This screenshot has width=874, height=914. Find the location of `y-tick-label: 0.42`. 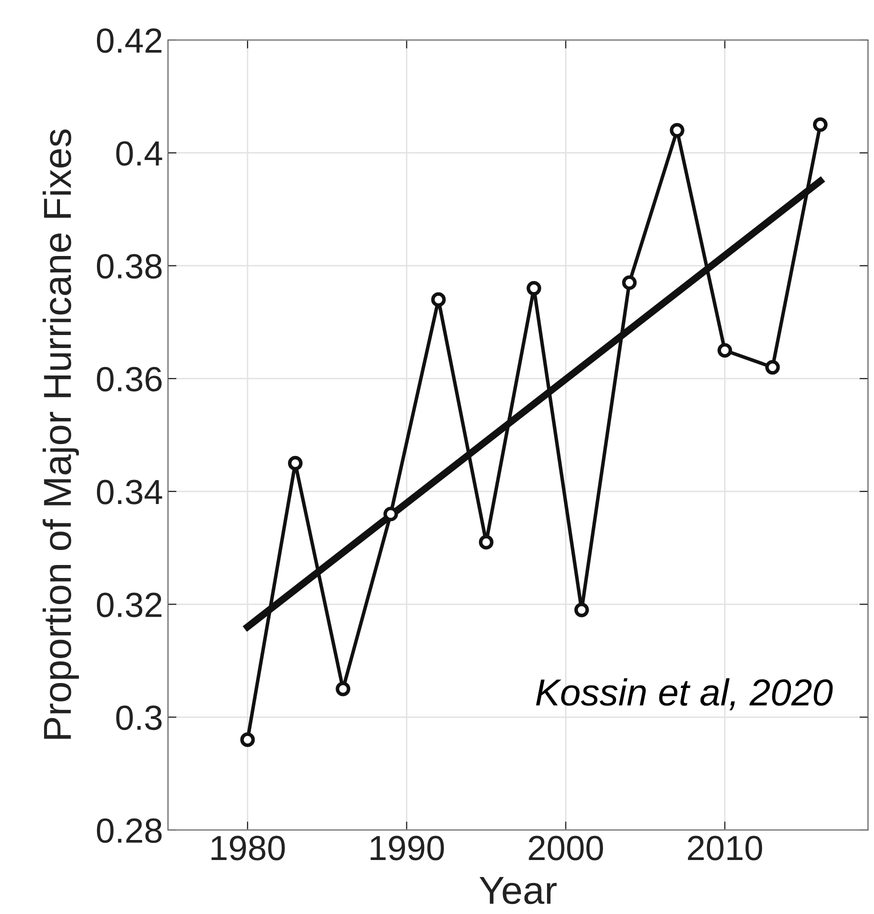

y-tick-label: 0.42 is located at coordinates (129, 40).